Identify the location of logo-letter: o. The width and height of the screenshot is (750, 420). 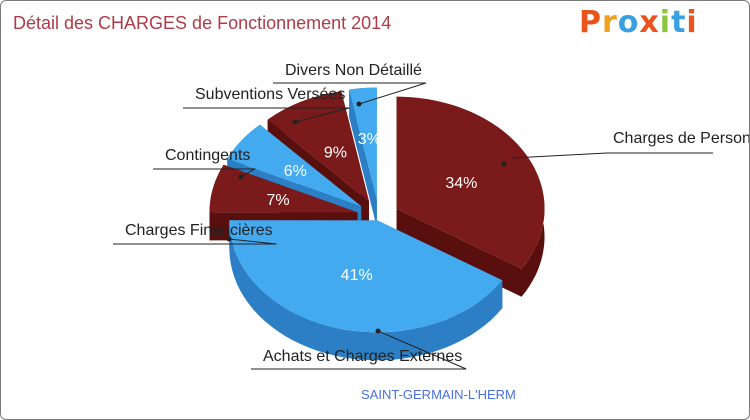
(628, 22).